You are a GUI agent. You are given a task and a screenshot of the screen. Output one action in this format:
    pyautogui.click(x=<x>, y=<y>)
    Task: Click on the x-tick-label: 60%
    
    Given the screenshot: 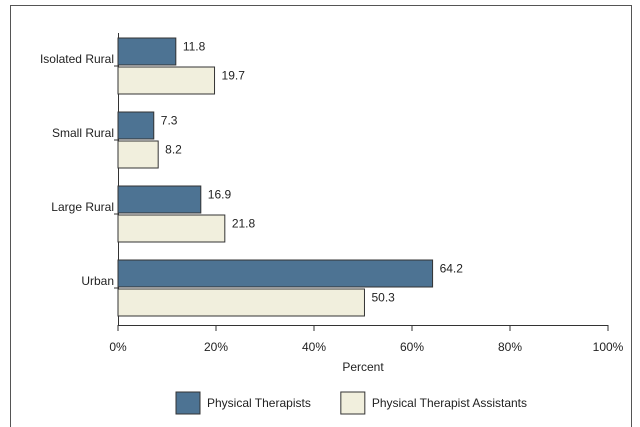 What is the action you would take?
    pyautogui.click(x=412, y=347)
    